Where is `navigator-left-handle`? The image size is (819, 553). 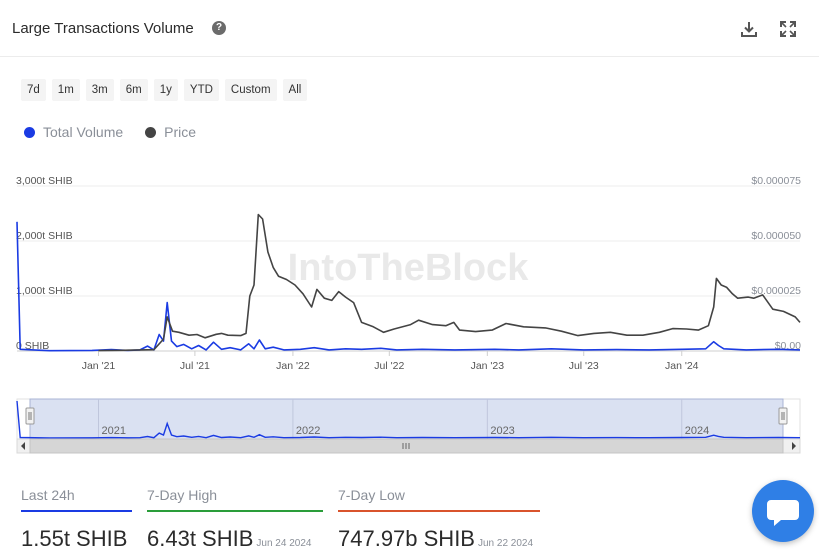
navigator-left-handle is located at coordinates (30, 416).